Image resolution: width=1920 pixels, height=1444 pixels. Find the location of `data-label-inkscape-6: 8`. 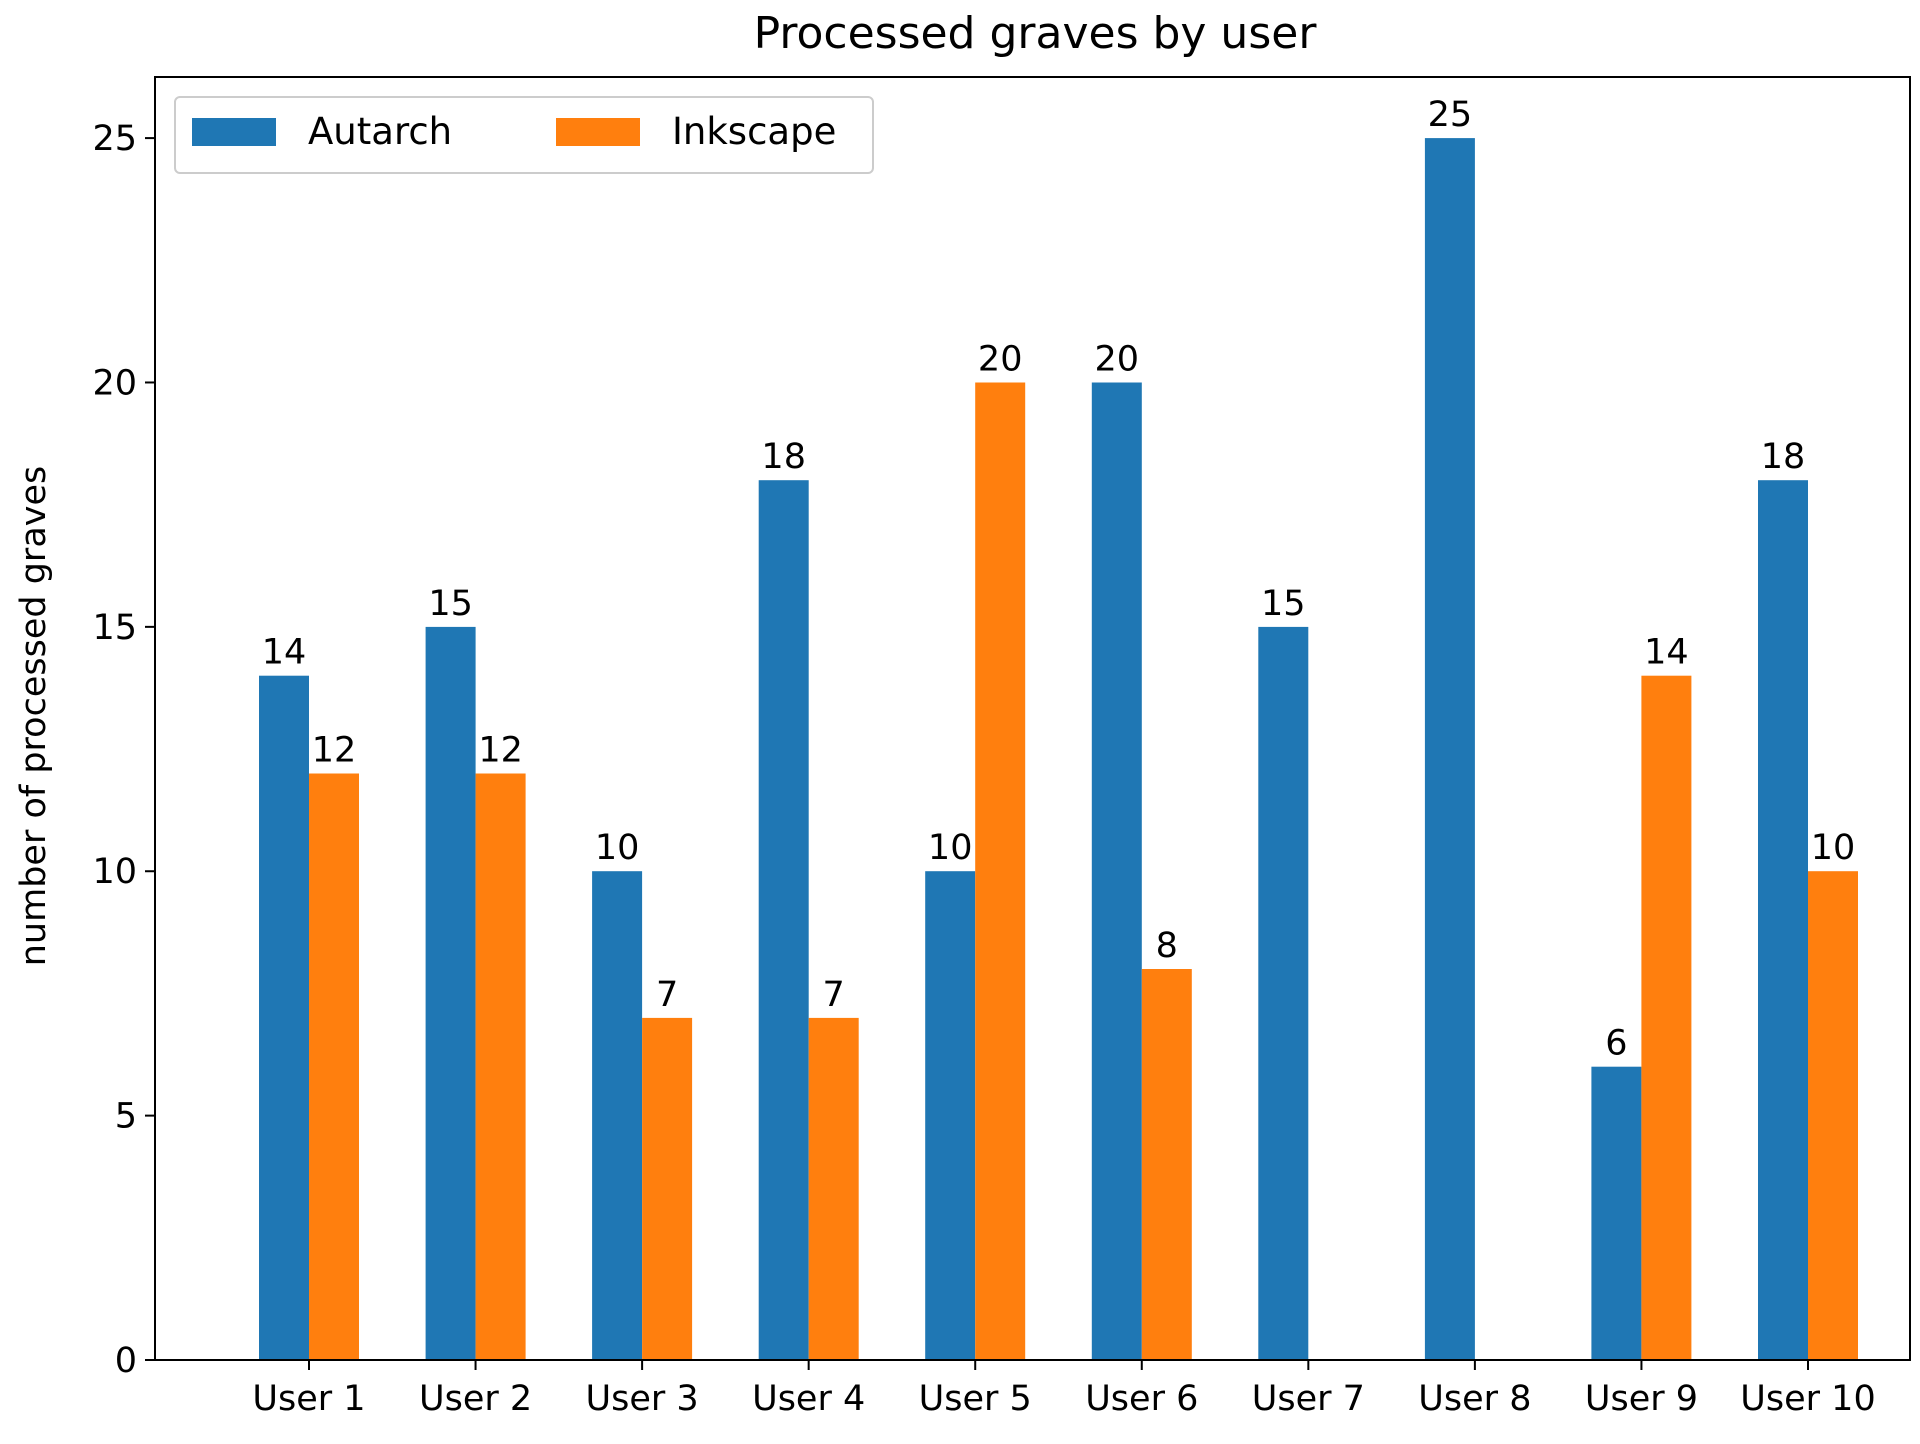

data-label-inkscape-6: 8 is located at coordinates (1167, 946).